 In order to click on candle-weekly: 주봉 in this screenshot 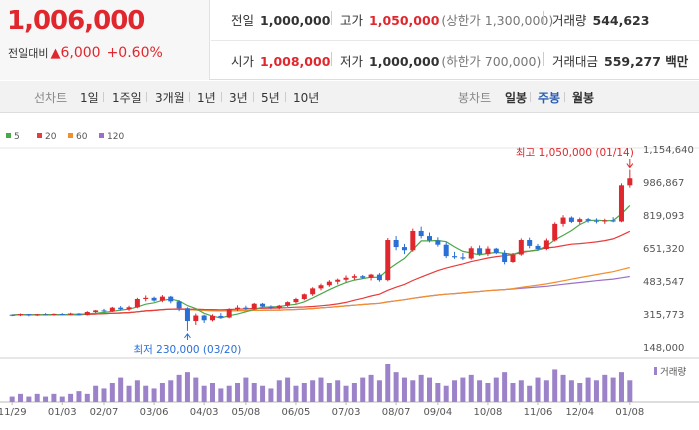, I will do `click(549, 98)`.